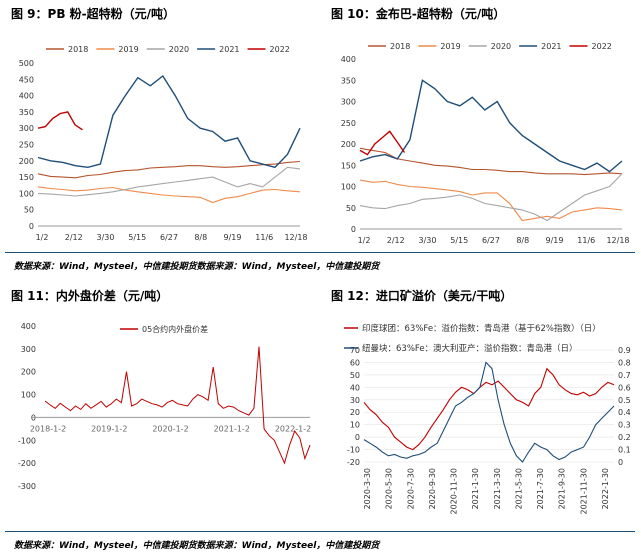 Image resolution: width=641 pixels, height=556 pixels. What do you see at coordinates (357, 437) in the screenshot?
I see `y-tick-label-left: 0` at bounding box center [357, 437].